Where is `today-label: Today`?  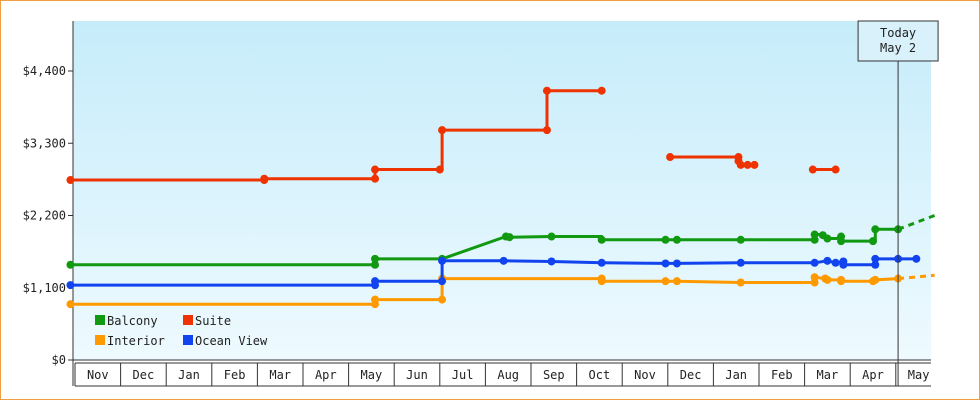
today-label: Today is located at coordinates (898, 33).